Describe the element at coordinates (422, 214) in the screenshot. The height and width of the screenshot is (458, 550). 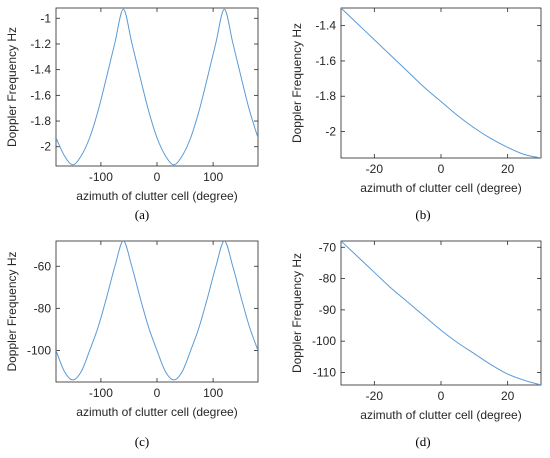
I see `panel-caption: (b)` at that location.